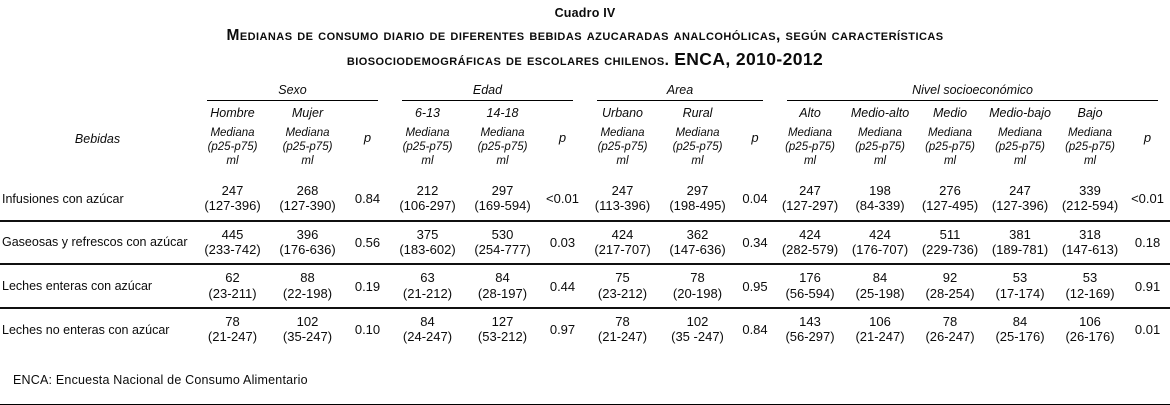  I want to click on group-header-edad: Edad, so click(487, 91).